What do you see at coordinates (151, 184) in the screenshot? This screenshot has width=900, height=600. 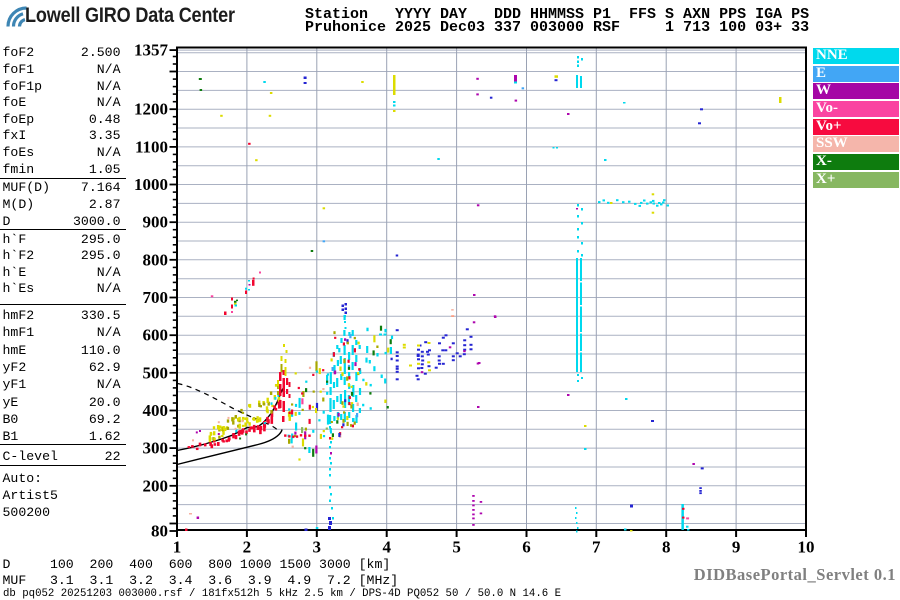 I see `svg-text: 1000` at bounding box center [151, 184].